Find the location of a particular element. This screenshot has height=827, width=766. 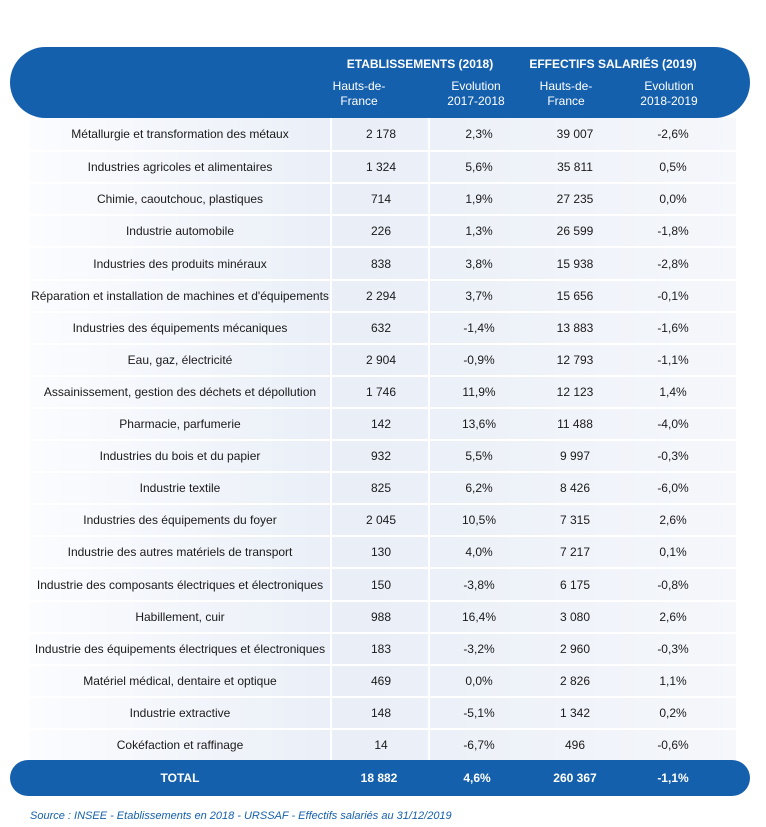

row-value-col1: 2 045 is located at coordinates (380, 520).